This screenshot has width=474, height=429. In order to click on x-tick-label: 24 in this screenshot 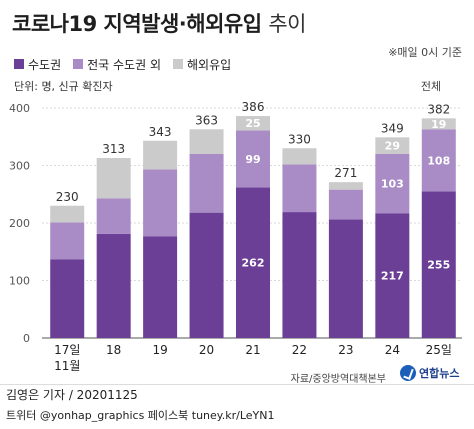, I will do `click(392, 350)`.